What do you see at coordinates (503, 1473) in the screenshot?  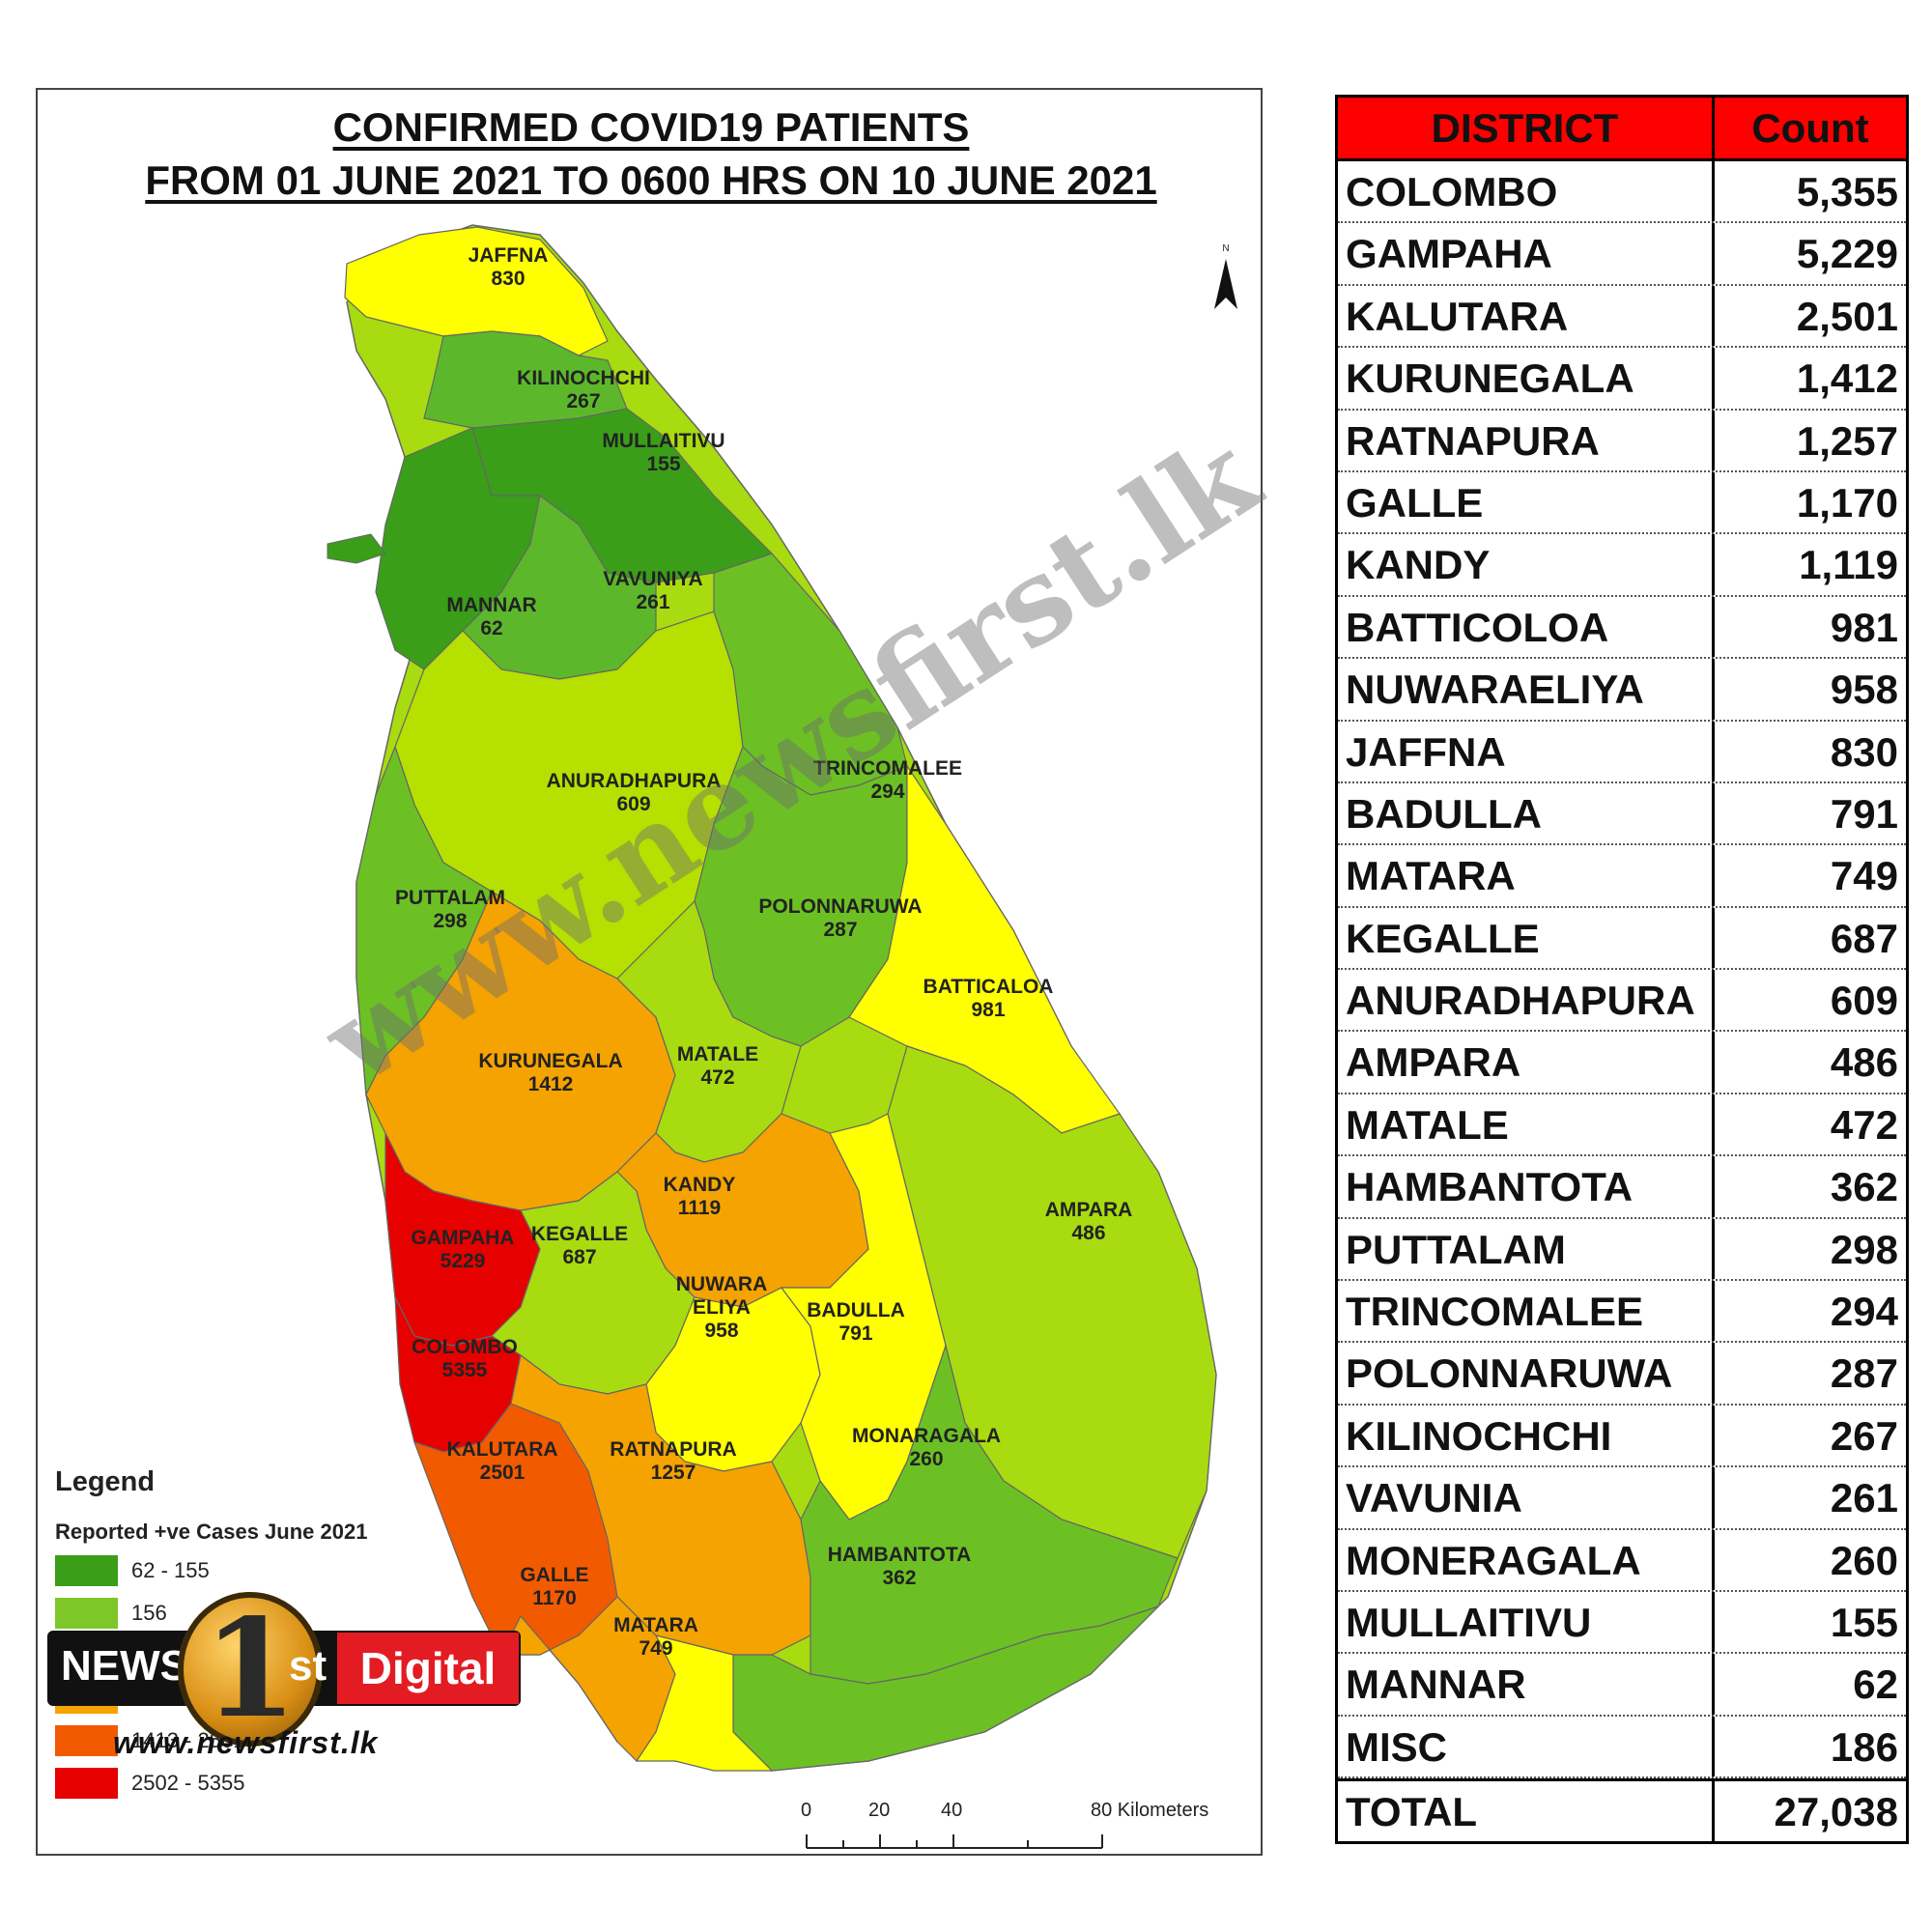 I see `district-label-value: 2501` at bounding box center [503, 1473].